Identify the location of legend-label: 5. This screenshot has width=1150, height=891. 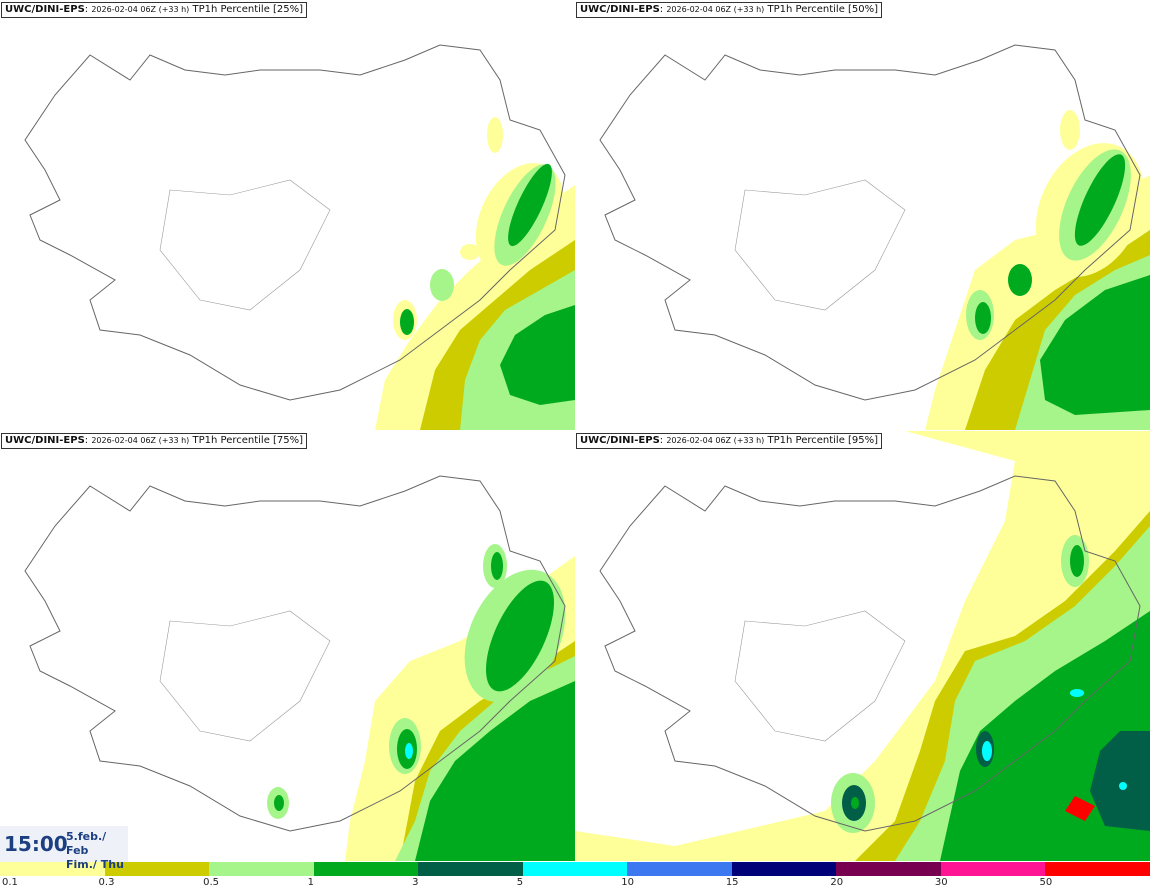
(520, 882).